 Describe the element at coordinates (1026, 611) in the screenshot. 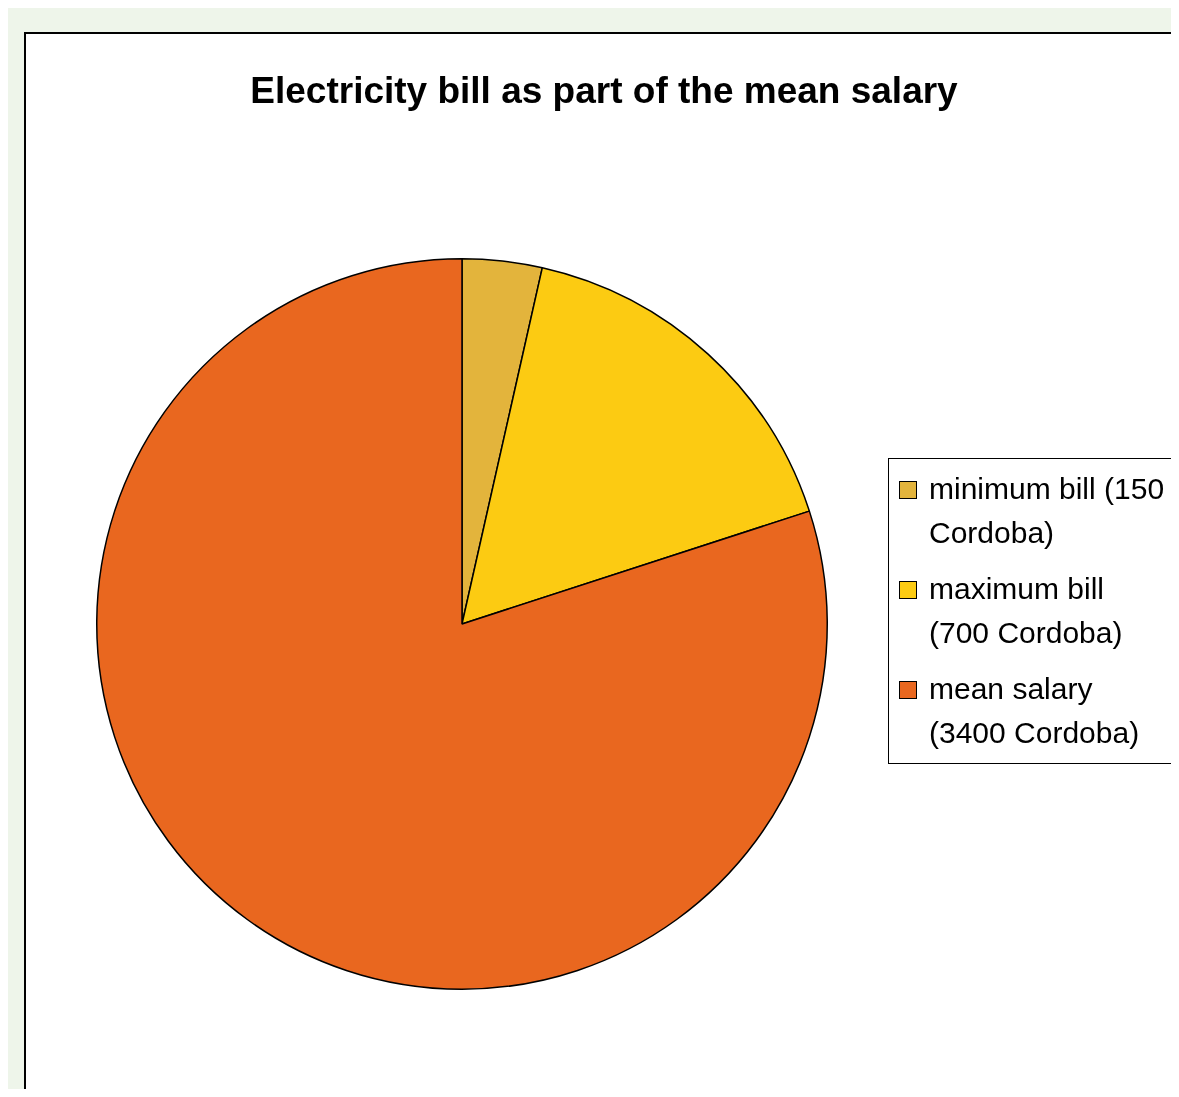

I see `legend-label: maximum bill (700 Cordoba)` at that location.